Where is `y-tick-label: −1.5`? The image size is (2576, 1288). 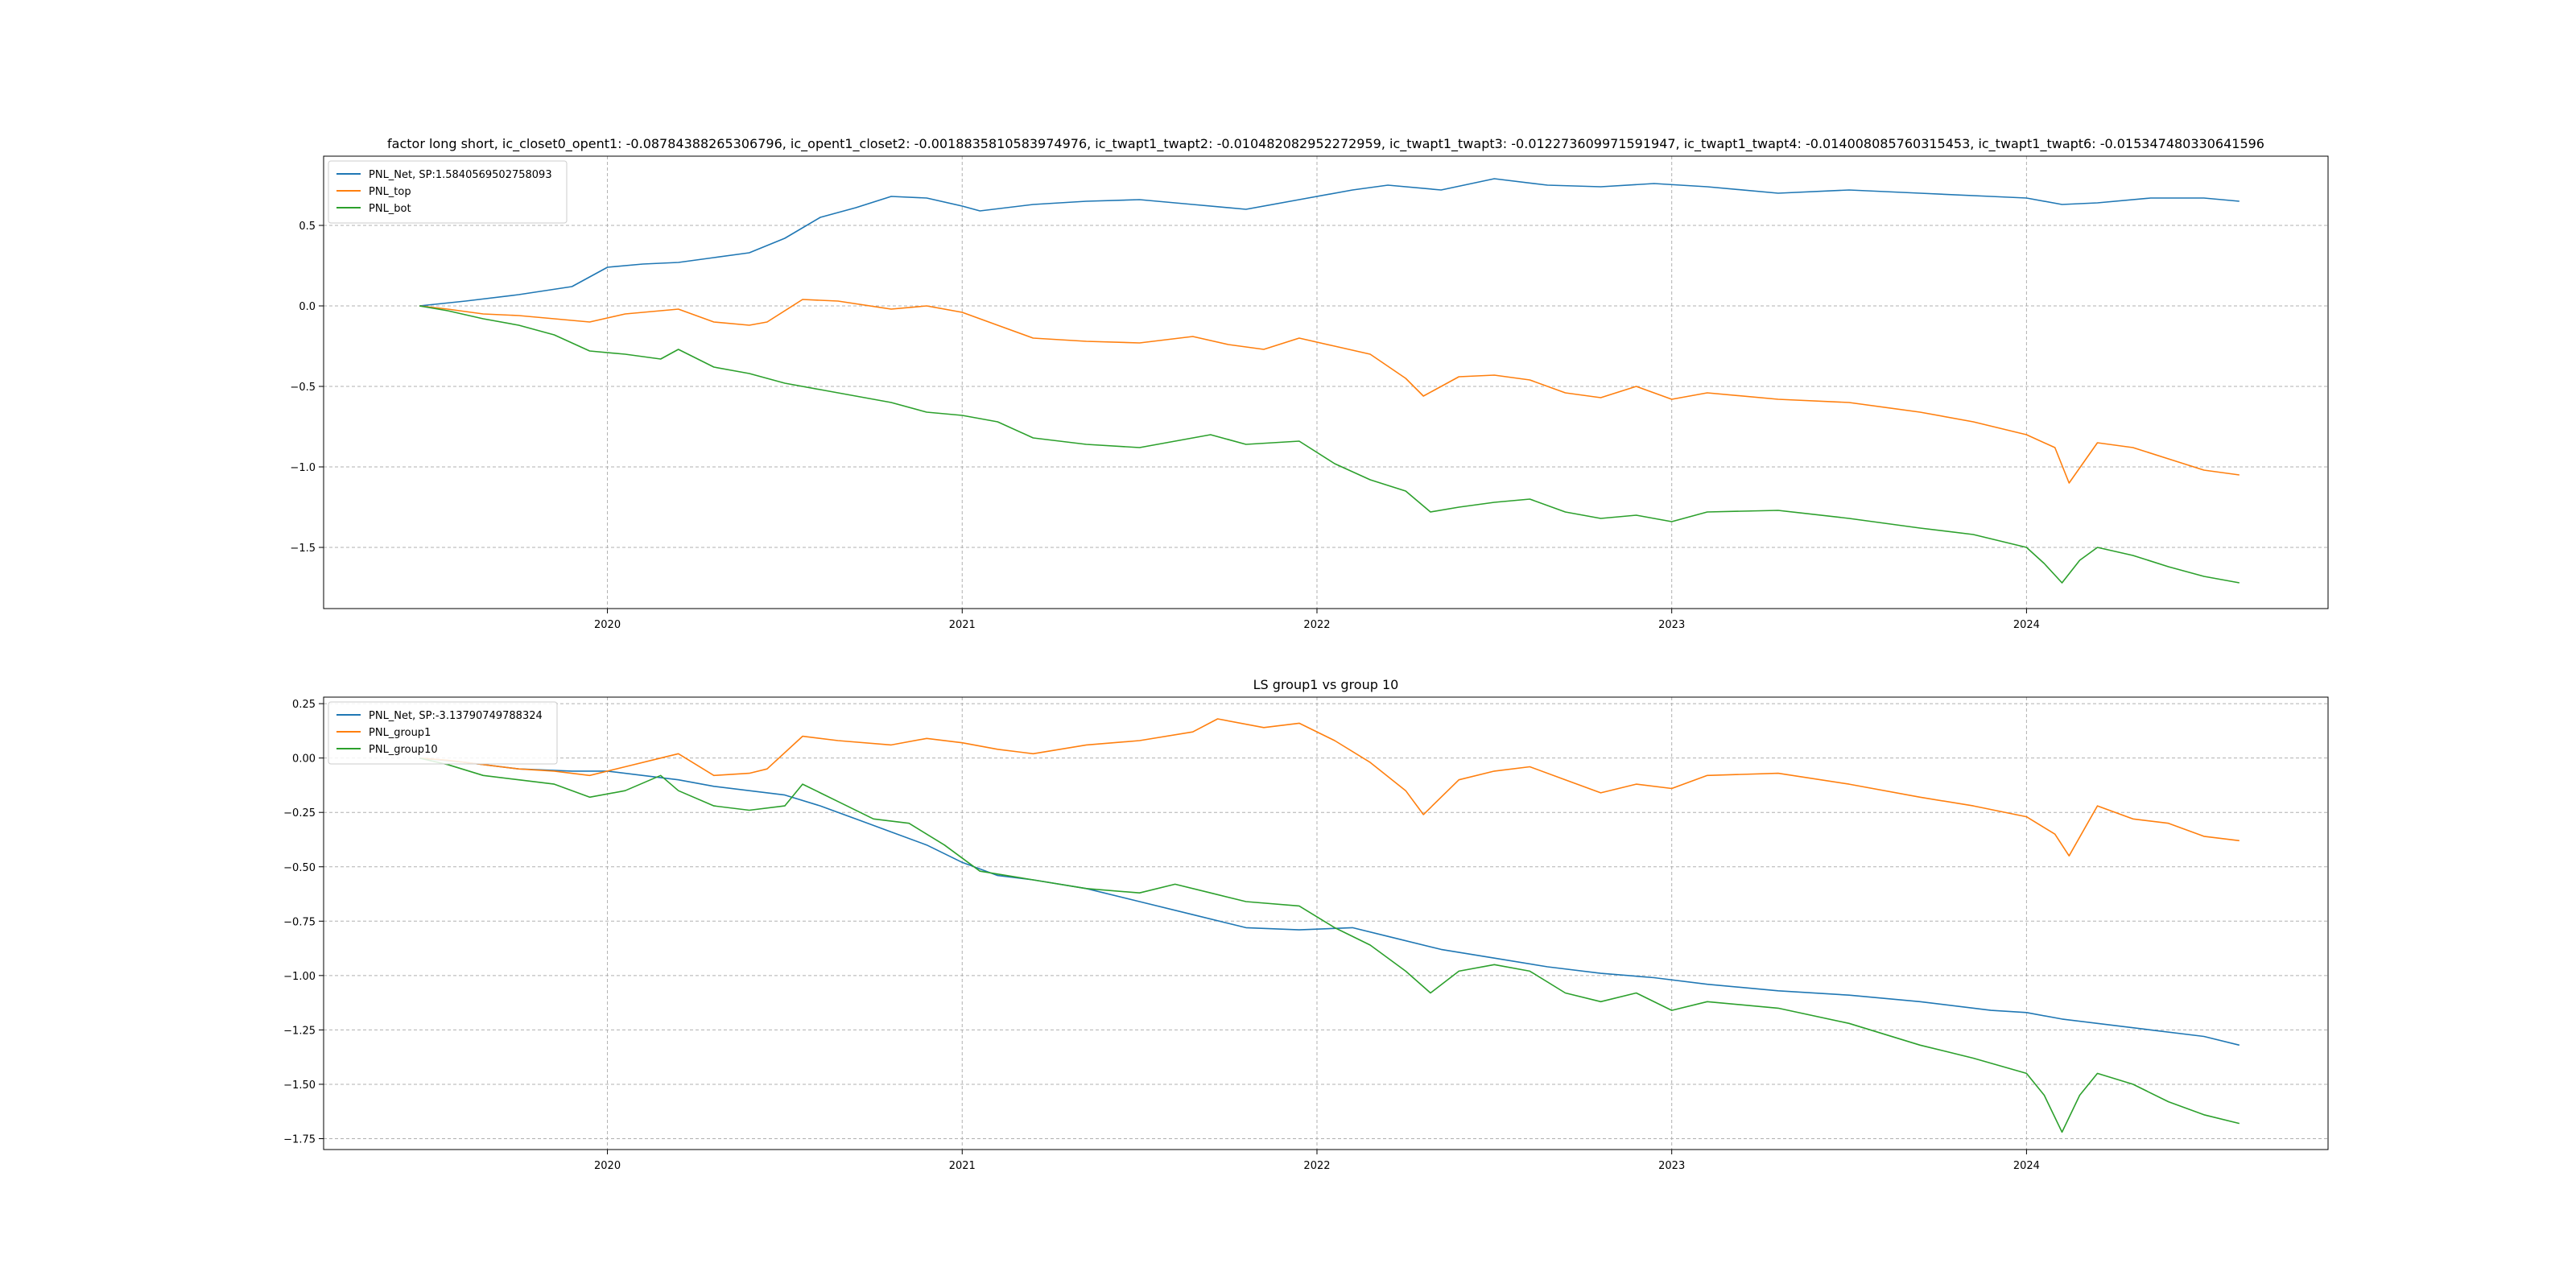
y-tick-label: −1.5 is located at coordinates (303, 549).